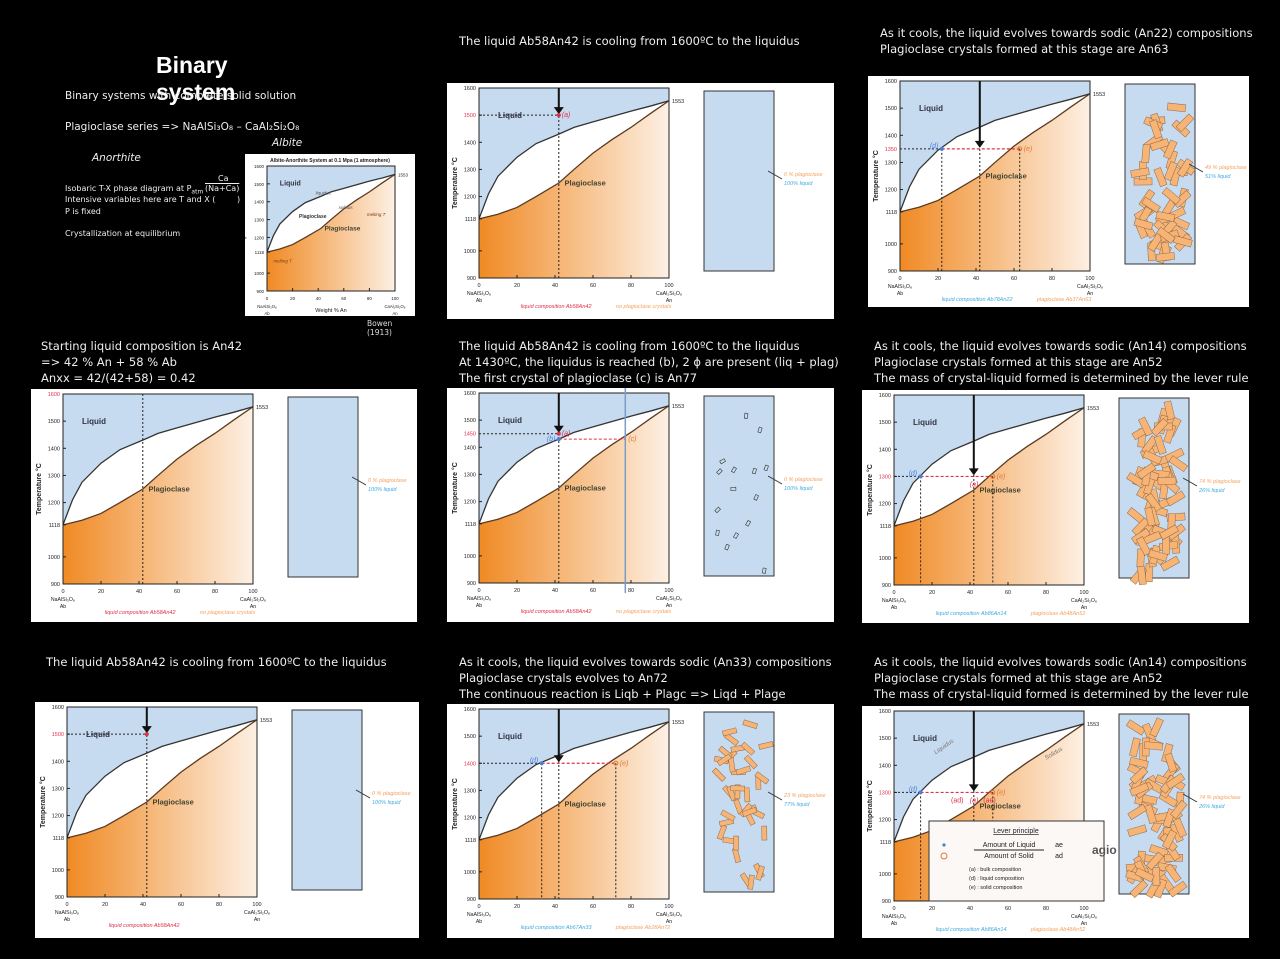 The height and width of the screenshot is (959, 1280). Describe the element at coordinates (58, 817) in the screenshot. I see `y-tick-label: 1200` at that location.